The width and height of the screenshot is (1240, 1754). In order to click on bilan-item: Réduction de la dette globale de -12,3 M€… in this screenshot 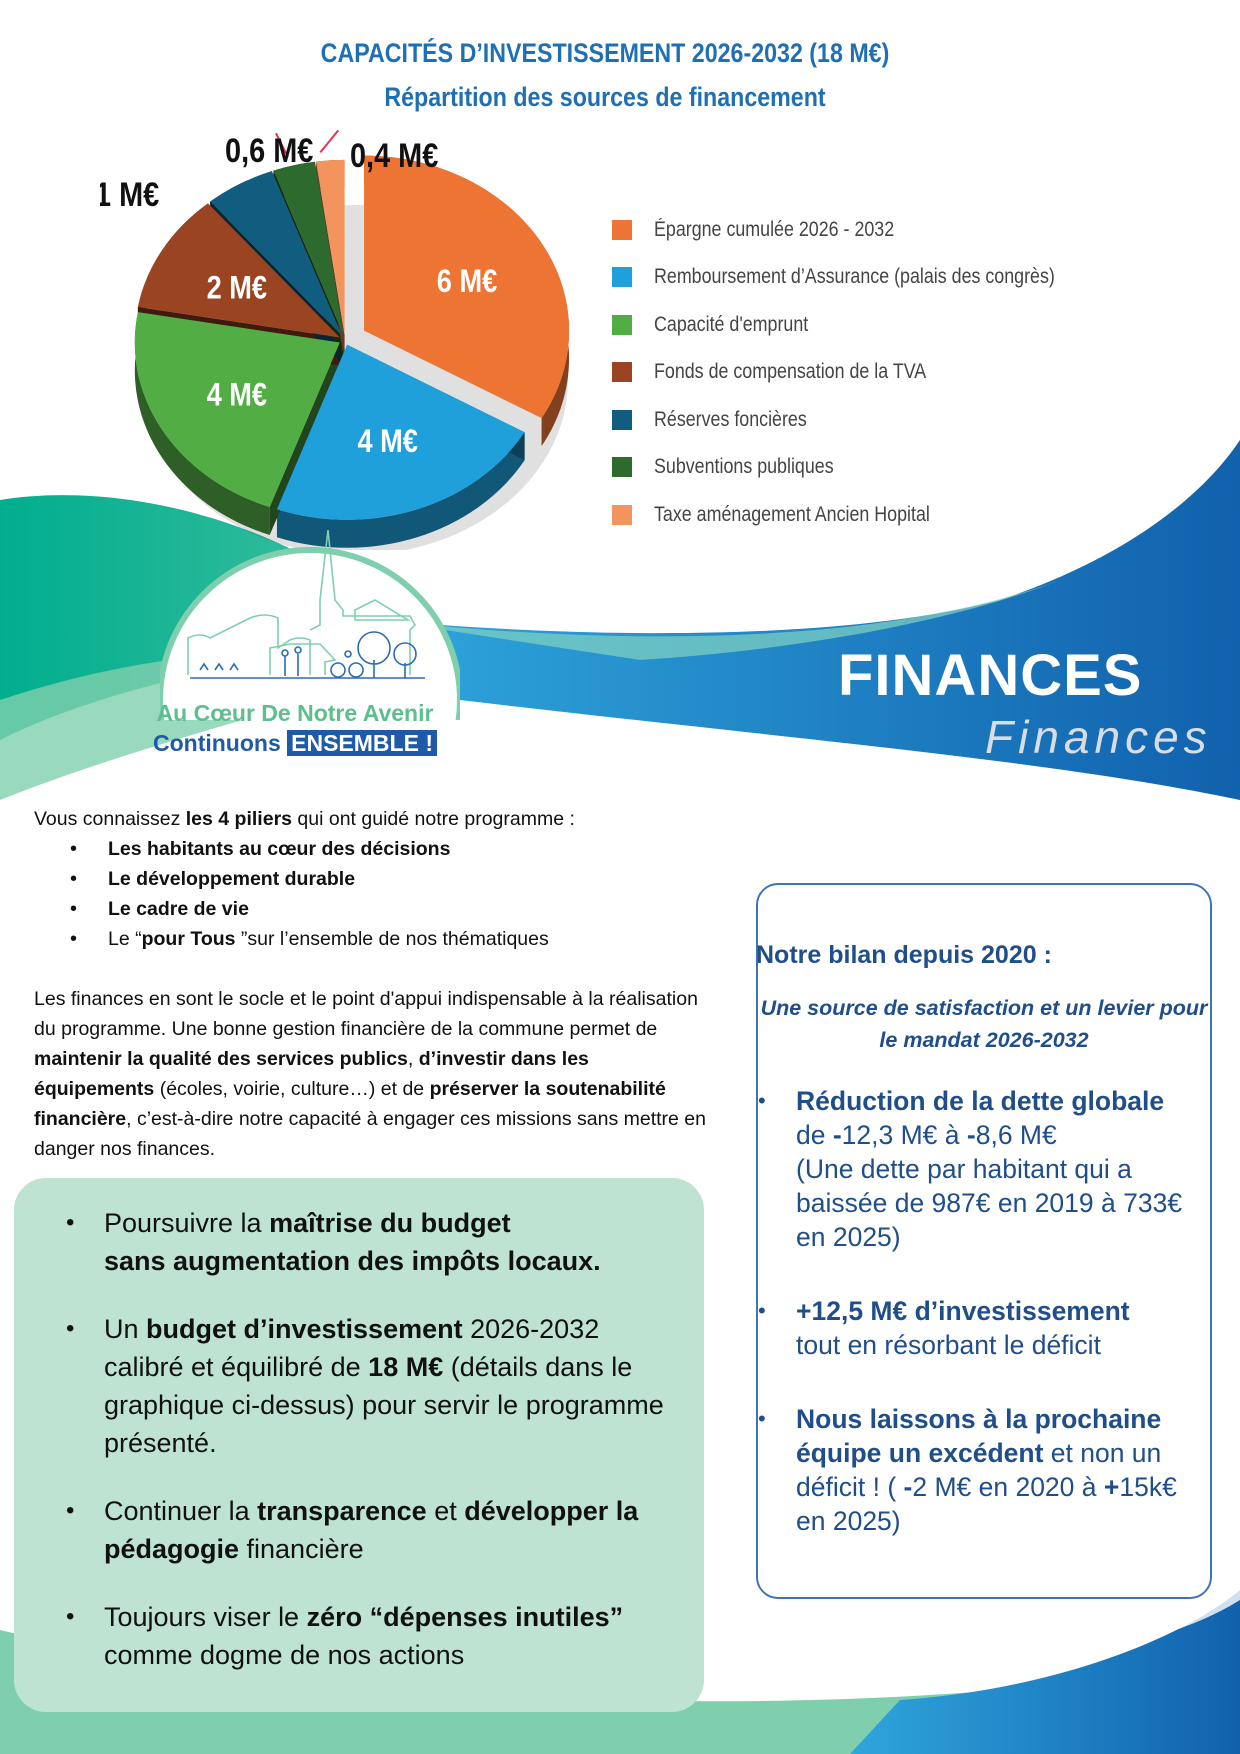, I will do `click(984, 1169)`.